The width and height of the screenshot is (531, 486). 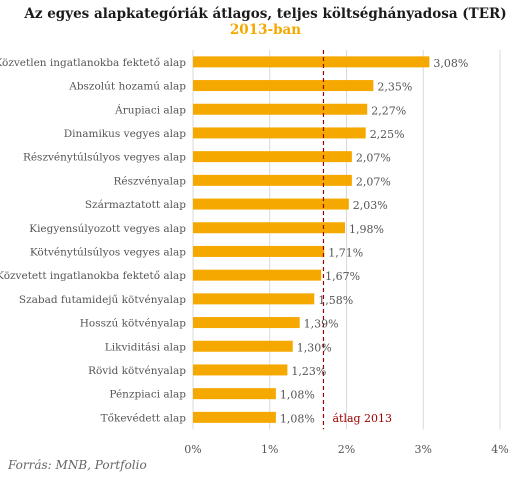 I want to click on category-label: Pénzpiaci alap, so click(x=147, y=395).